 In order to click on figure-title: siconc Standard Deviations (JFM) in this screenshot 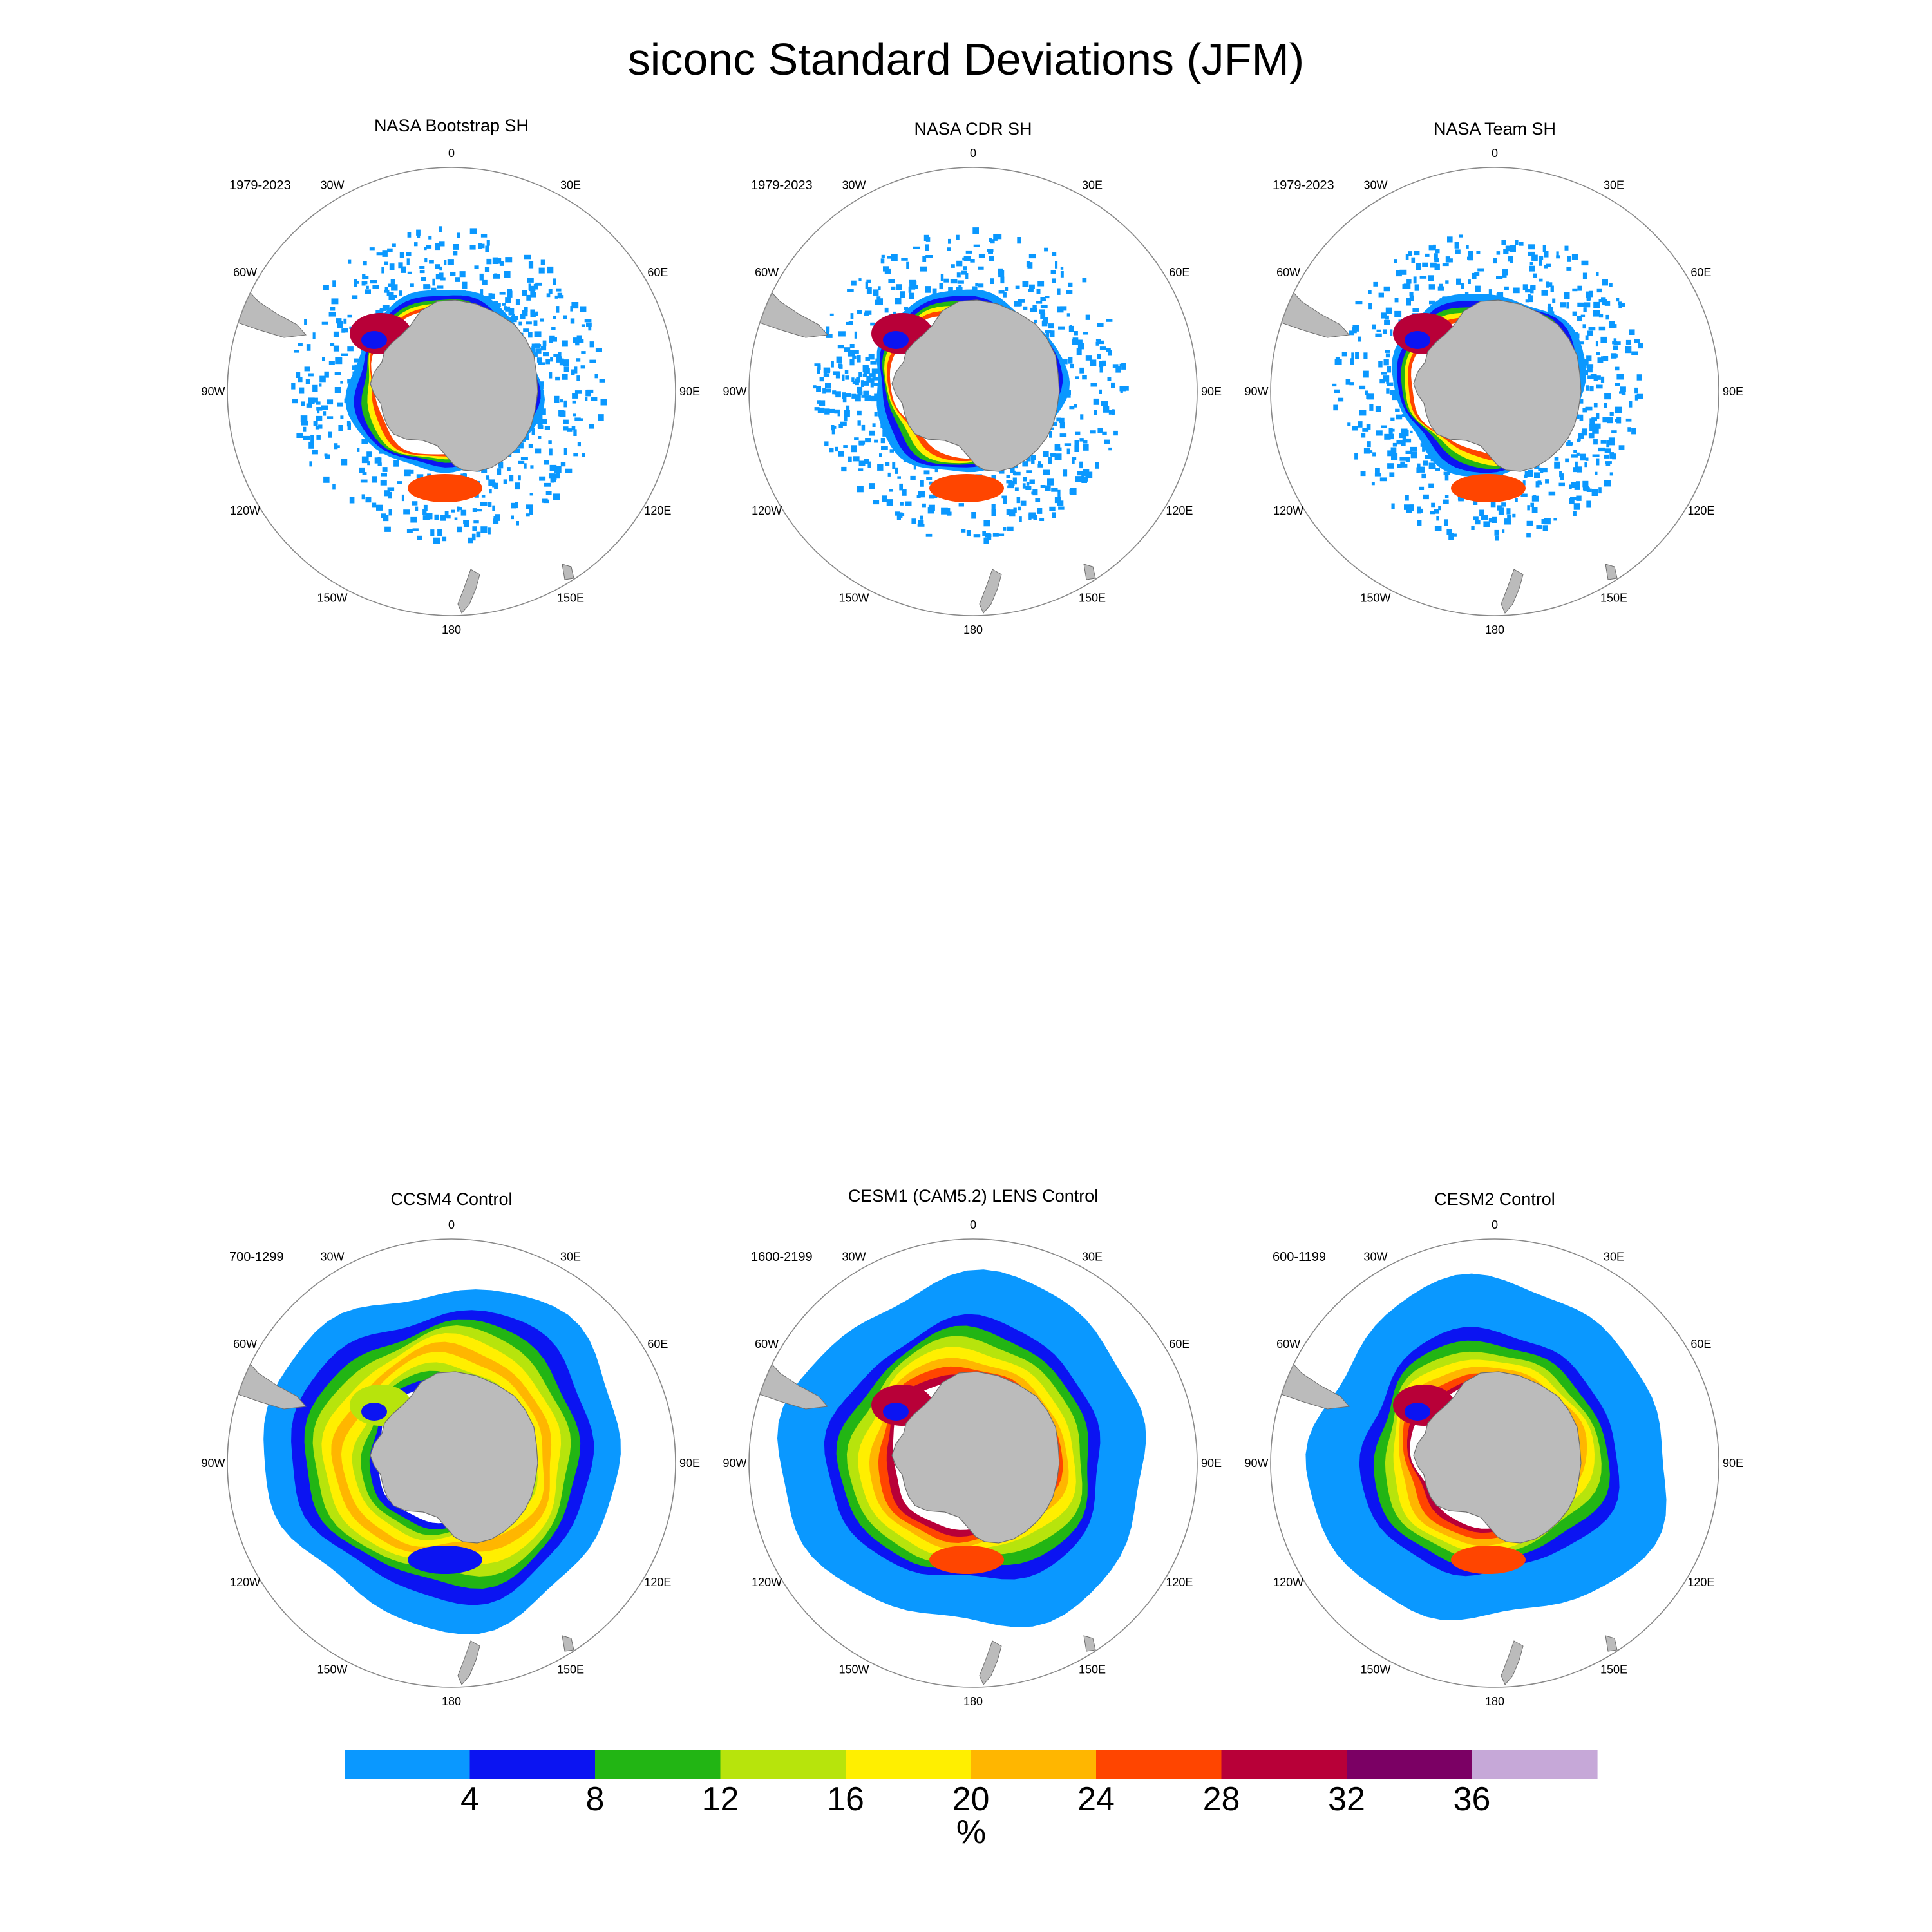, I will do `click(966, 59)`.